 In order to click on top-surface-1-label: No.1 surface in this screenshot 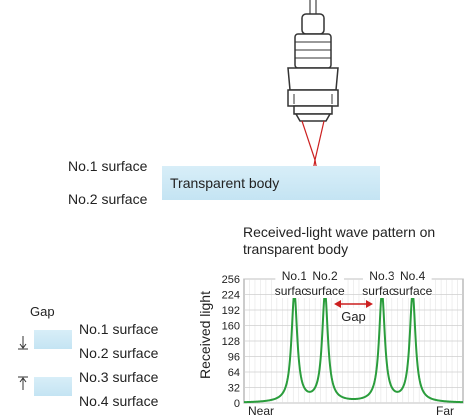, I will do `click(108, 166)`.